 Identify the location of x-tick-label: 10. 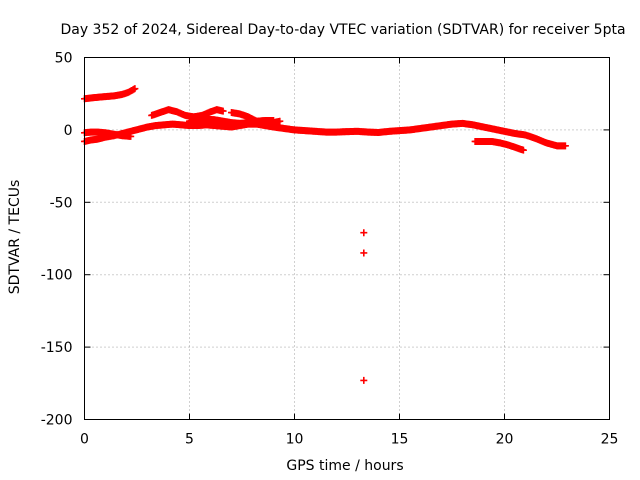
(295, 440).